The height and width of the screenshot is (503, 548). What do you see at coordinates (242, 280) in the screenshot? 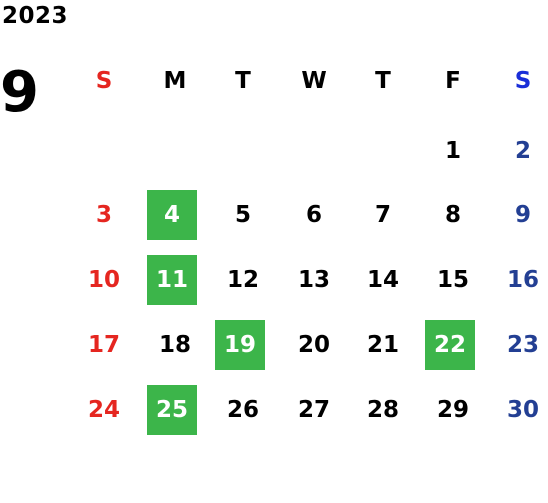
I see `calendar-day: 12` at bounding box center [242, 280].